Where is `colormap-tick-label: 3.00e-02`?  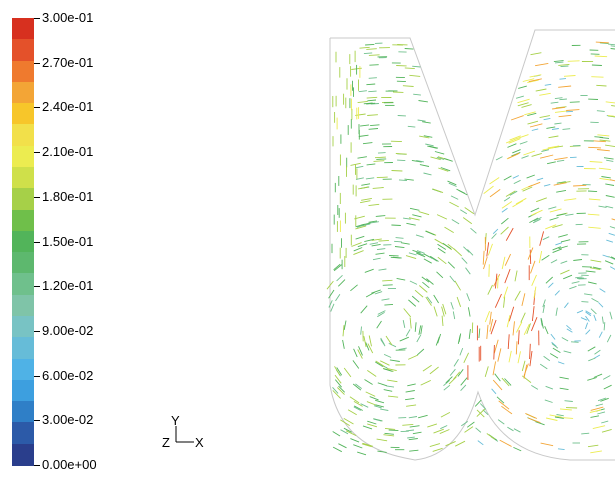
colormap-tick-label: 3.00e-02 is located at coordinates (68, 420).